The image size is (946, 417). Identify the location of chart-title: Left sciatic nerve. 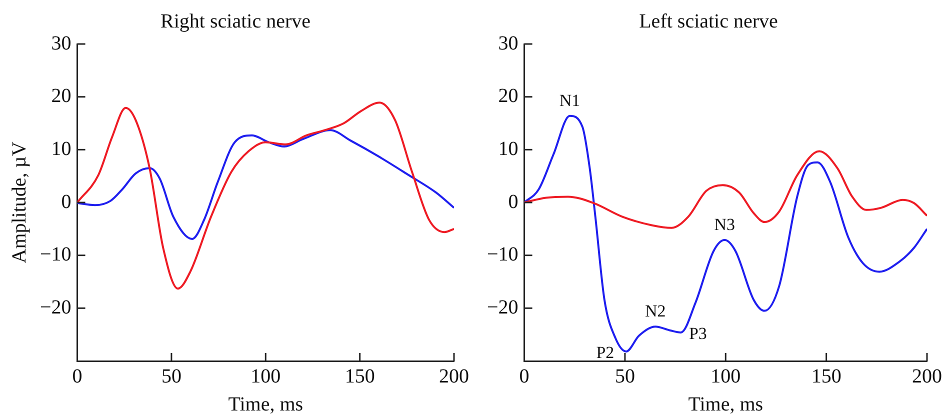
(708, 21).